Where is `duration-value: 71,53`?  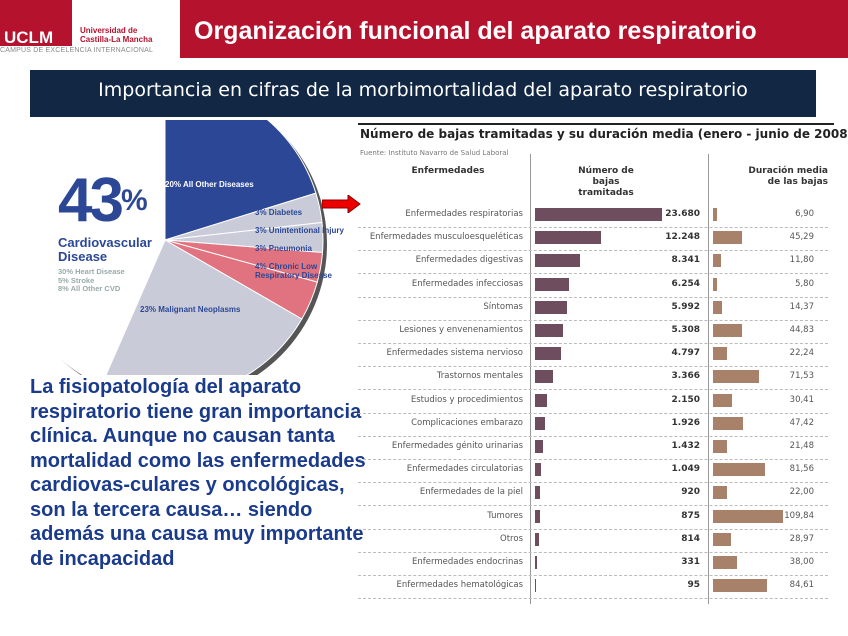 duration-value: 71,53 is located at coordinates (801, 376).